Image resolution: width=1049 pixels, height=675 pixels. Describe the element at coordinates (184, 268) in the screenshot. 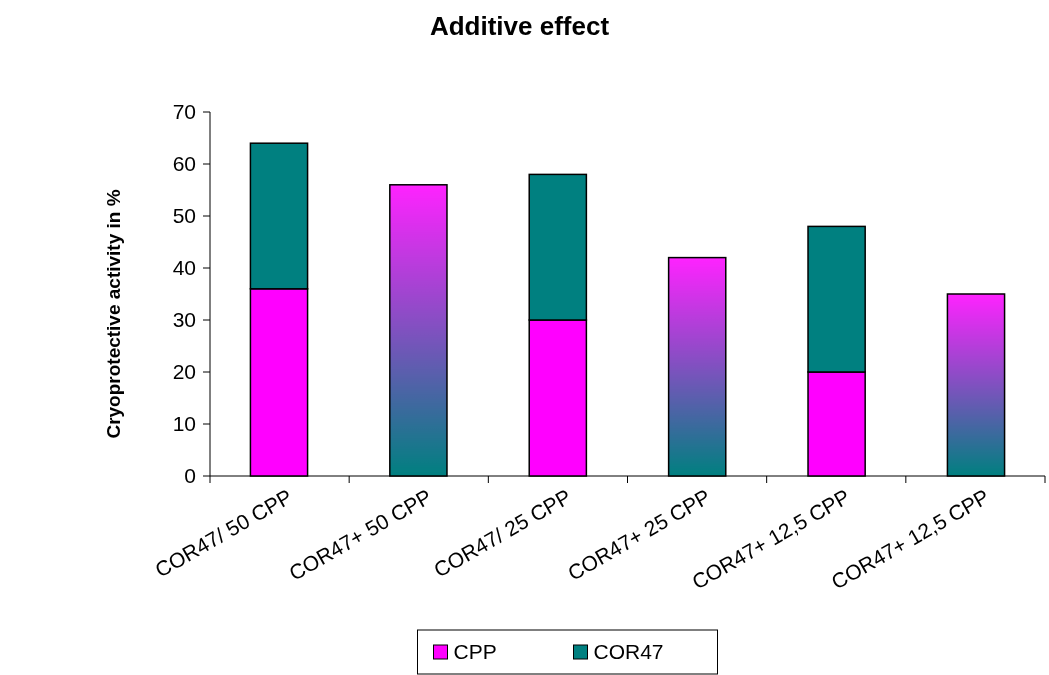

I see `y-tick-label: 40` at that location.